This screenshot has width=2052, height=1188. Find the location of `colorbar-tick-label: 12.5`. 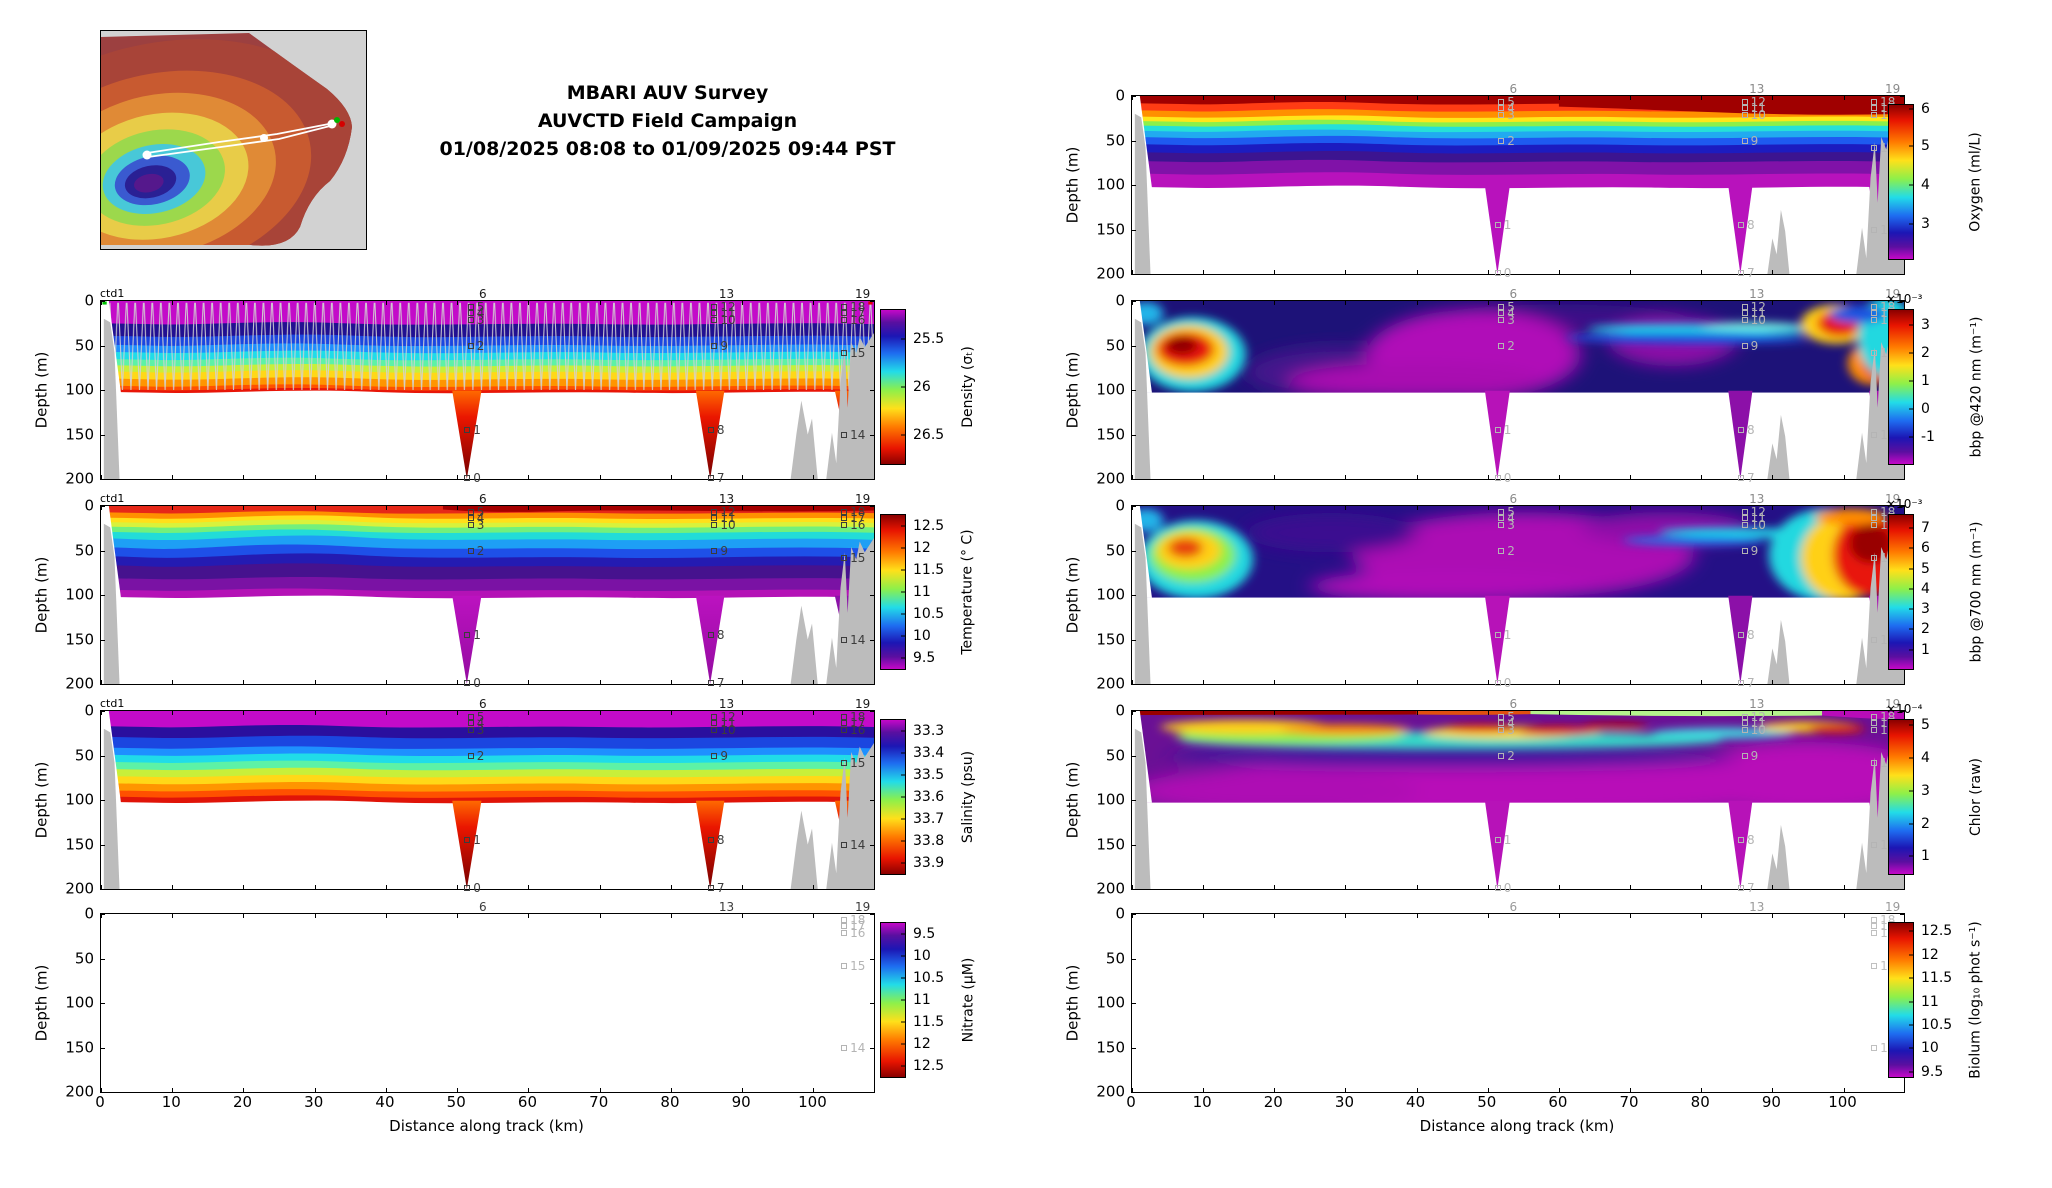

colorbar-tick-label: 12.5 is located at coordinates (929, 526).